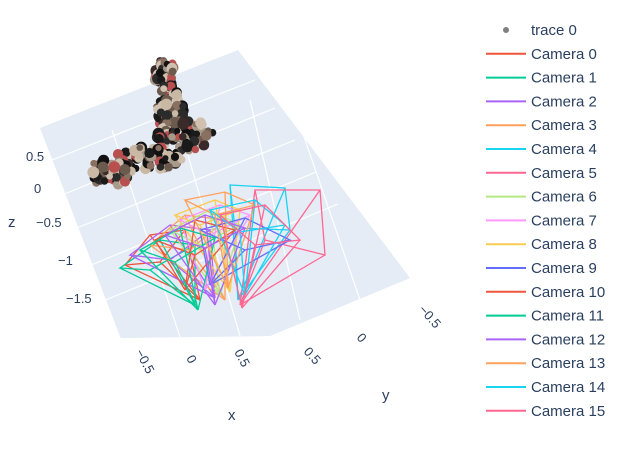  I want to click on legend-item-0: trace 0, so click(540, 30).